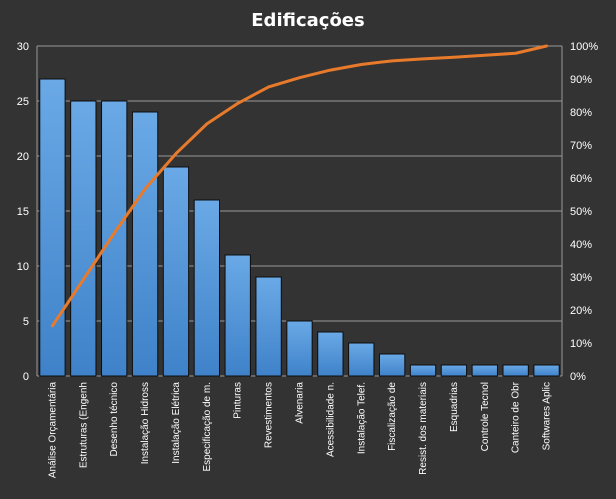 This screenshot has width=616, height=499. What do you see at coordinates (581, 179) in the screenshot?
I see `right-tick-label: 60%` at bounding box center [581, 179].